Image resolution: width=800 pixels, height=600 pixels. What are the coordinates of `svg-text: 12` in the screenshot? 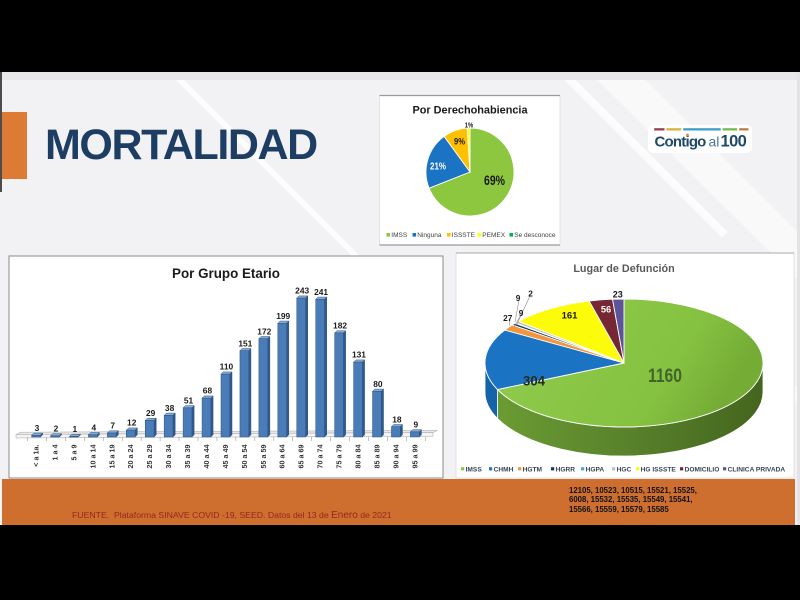 It's located at (132, 423).